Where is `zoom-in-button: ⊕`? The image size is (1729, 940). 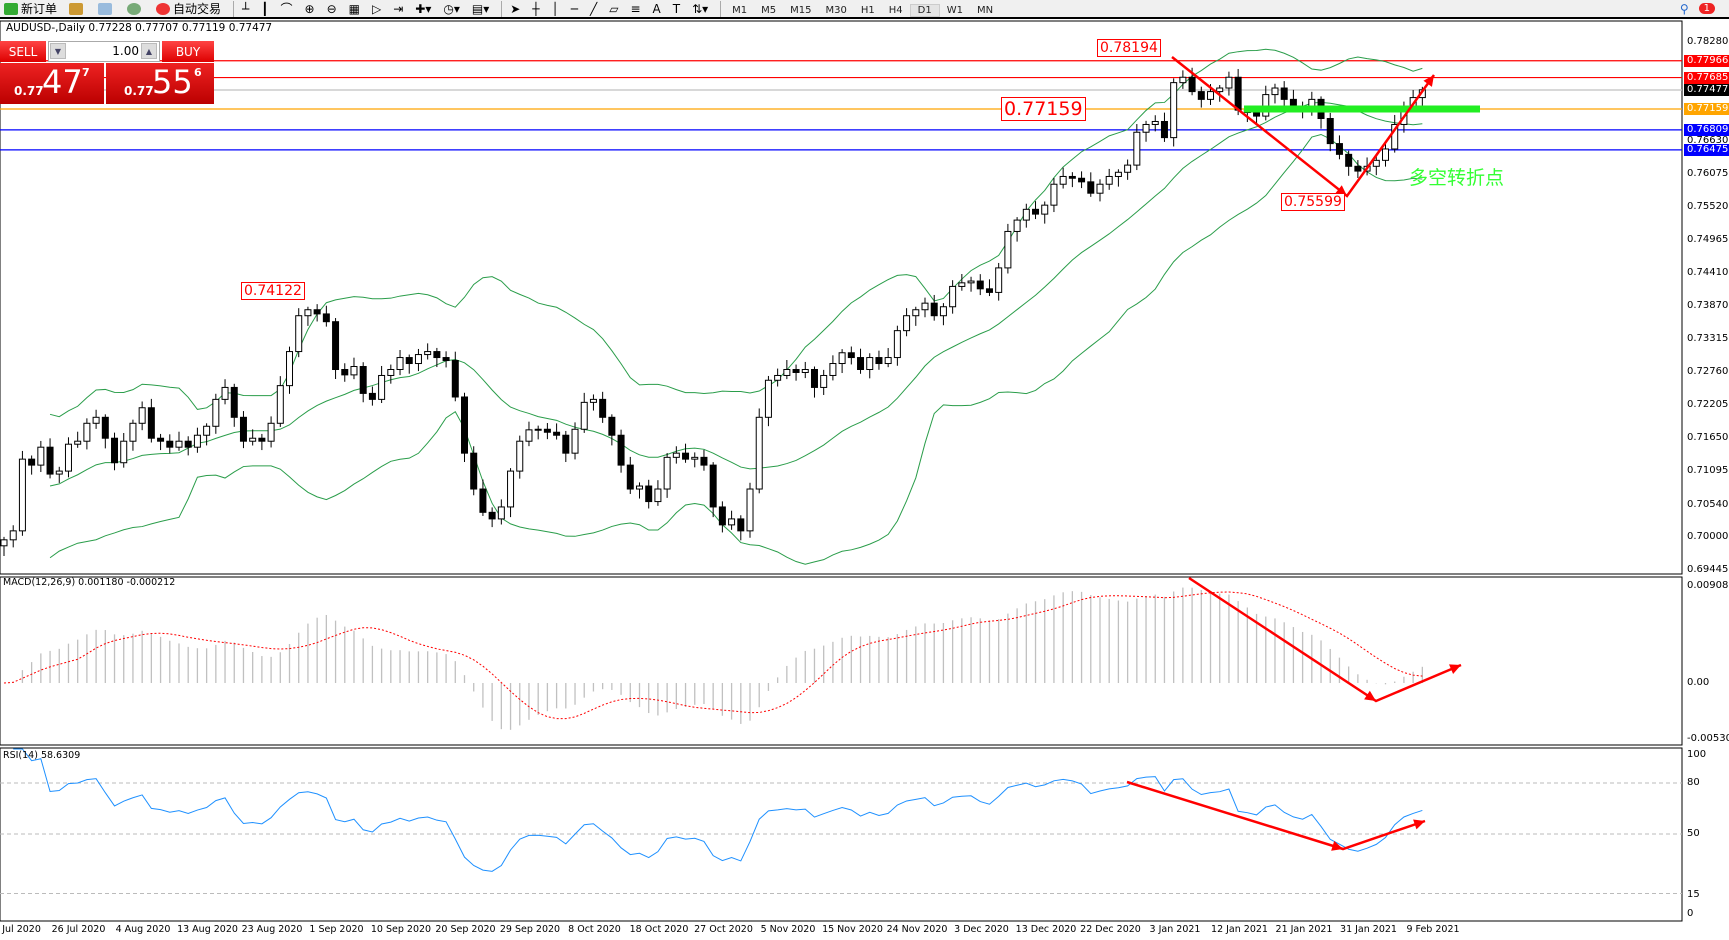
zoom-in-button: ⊕ is located at coordinates (309, 8).